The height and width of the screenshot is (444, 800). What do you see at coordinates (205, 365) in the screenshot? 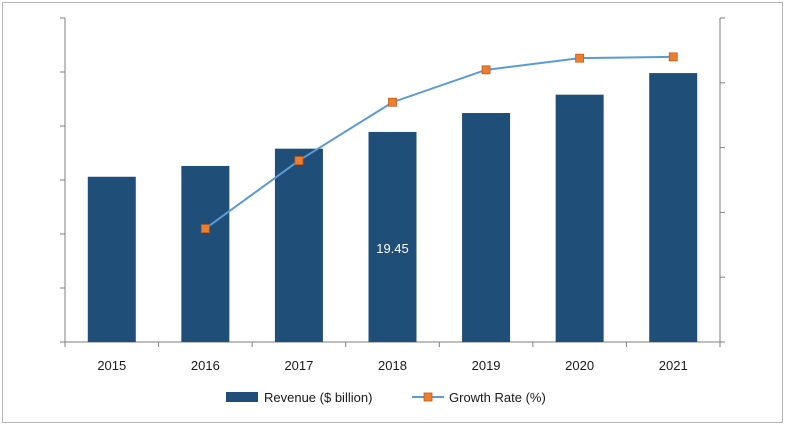
I see `x-tick-label-2016: 2016` at bounding box center [205, 365].